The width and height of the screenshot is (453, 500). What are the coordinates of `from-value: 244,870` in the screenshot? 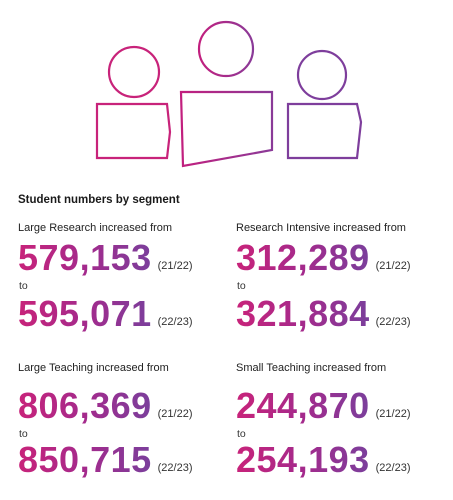 It's located at (303, 405).